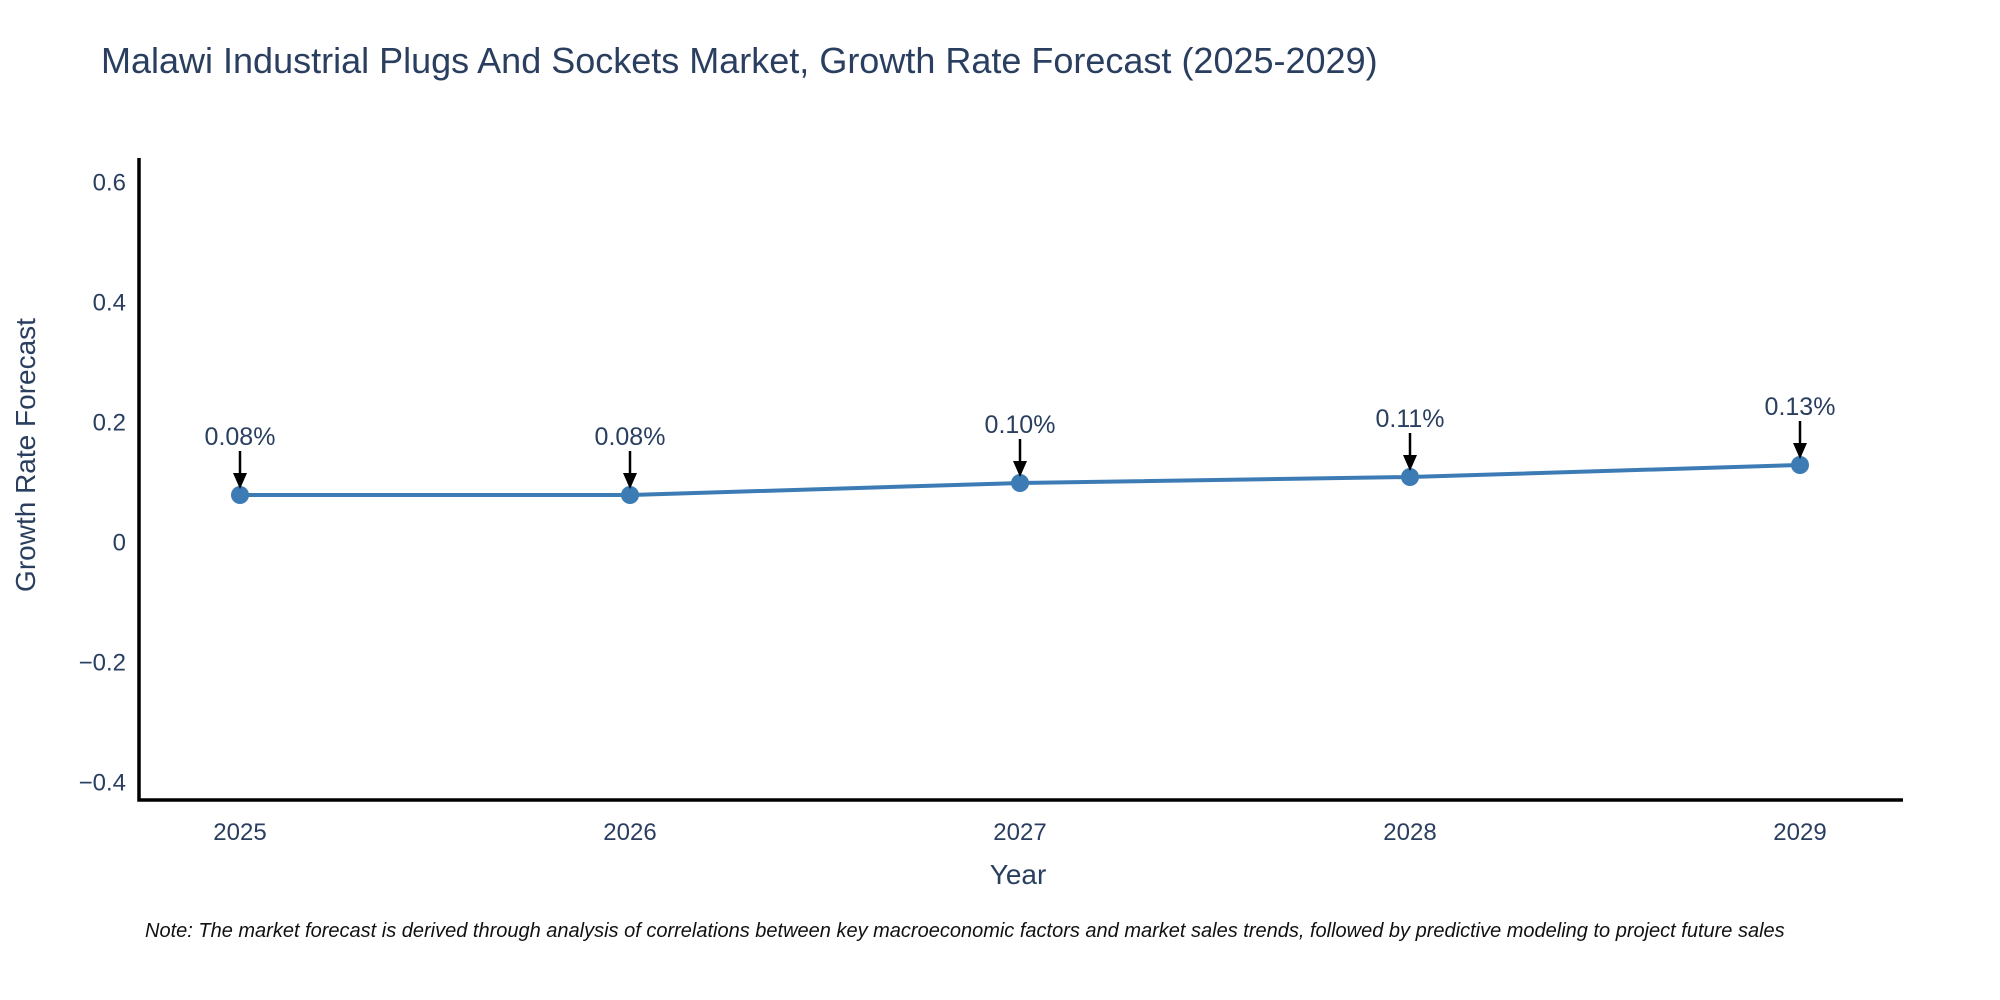 The width and height of the screenshot is (2000, 1000). I want to click on x-axis-title: Year, so click(1018, 874).